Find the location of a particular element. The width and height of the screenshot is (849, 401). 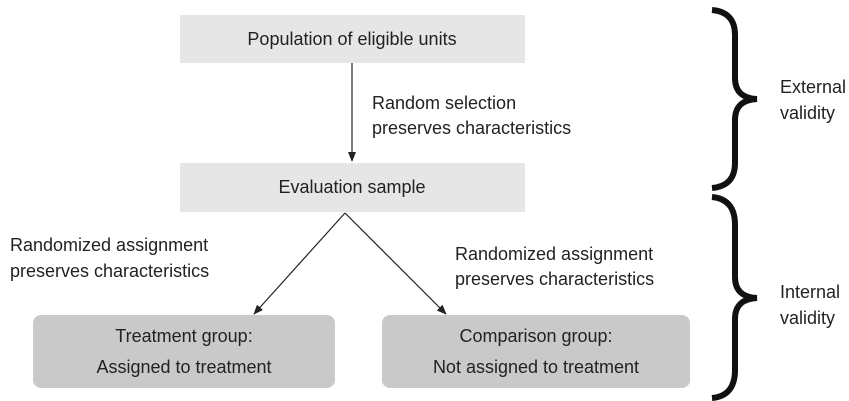

node-label: Population of eligible units is located at coordinates (351, 39).